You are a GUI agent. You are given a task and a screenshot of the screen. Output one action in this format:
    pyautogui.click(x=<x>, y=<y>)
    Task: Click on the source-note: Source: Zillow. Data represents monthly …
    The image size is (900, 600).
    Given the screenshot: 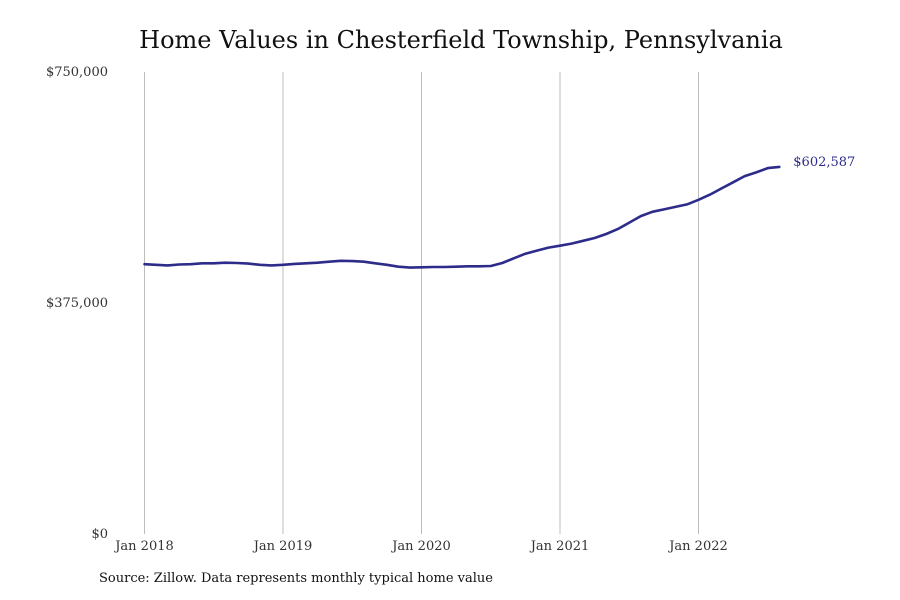 What is the action you would take?
    pyautogui.click(x=296, y=578)
    